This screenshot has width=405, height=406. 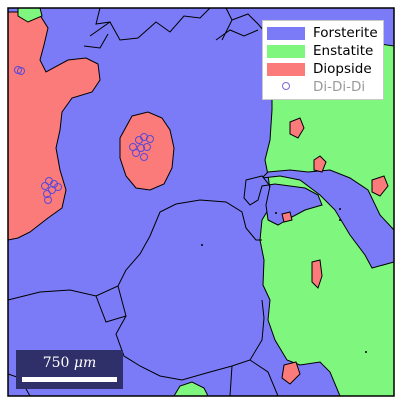 What do you see at coordinates (286, 69) in the screenshot?
I see `diopside-swatch` at bounding box center [286, 69].